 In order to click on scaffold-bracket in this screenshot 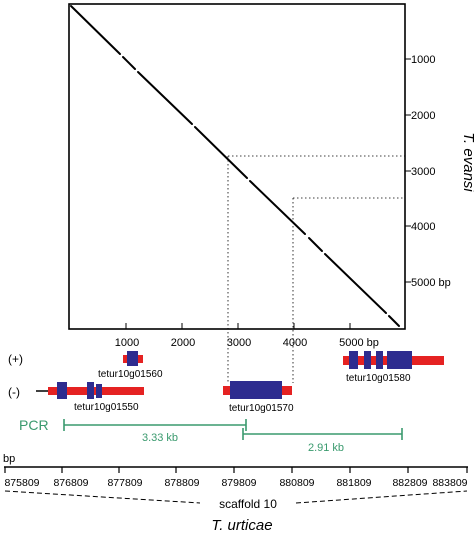, I will do `click(236, 497)`.